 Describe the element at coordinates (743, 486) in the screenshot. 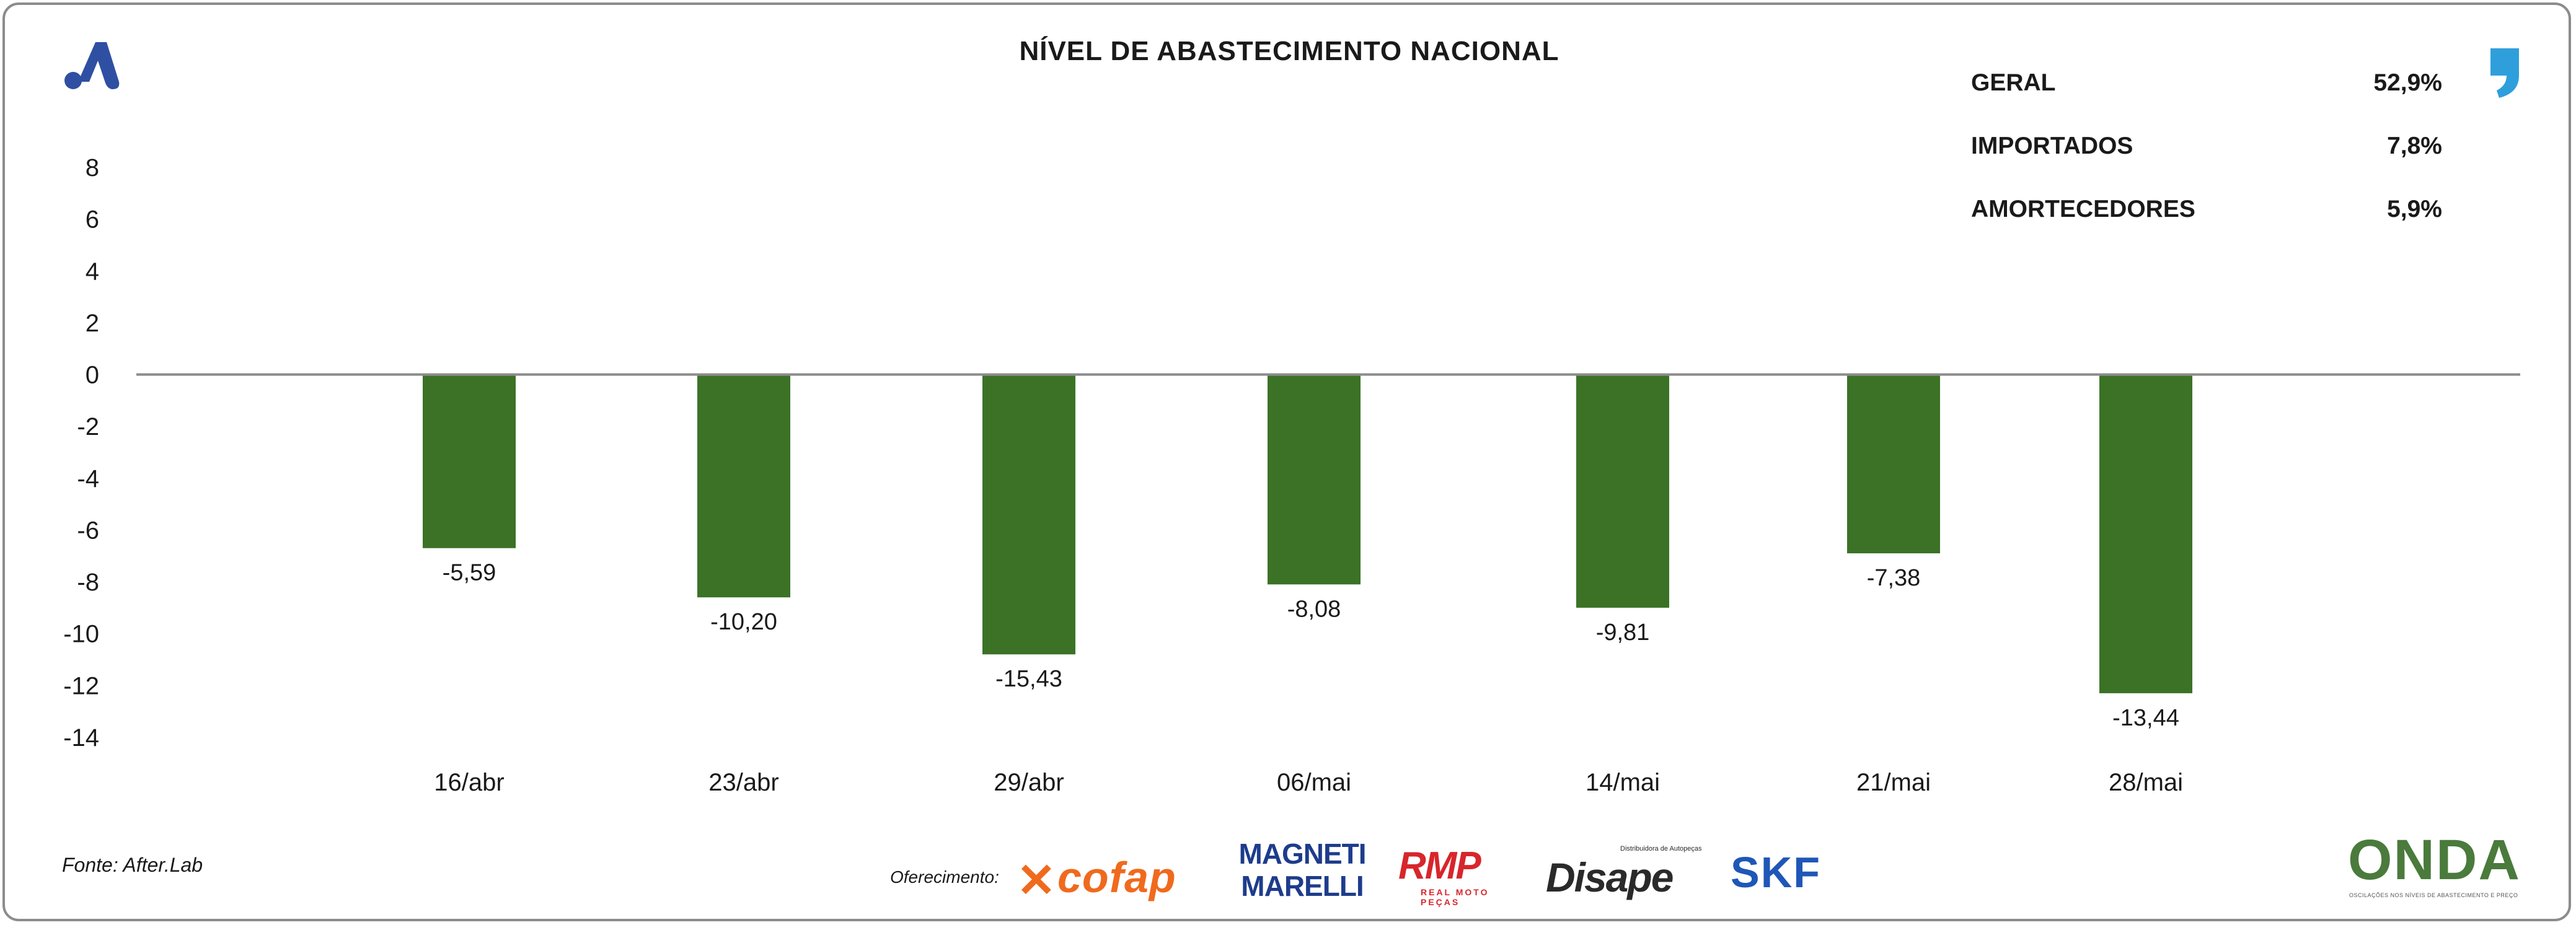

I see `bar-23/abr` at that location.